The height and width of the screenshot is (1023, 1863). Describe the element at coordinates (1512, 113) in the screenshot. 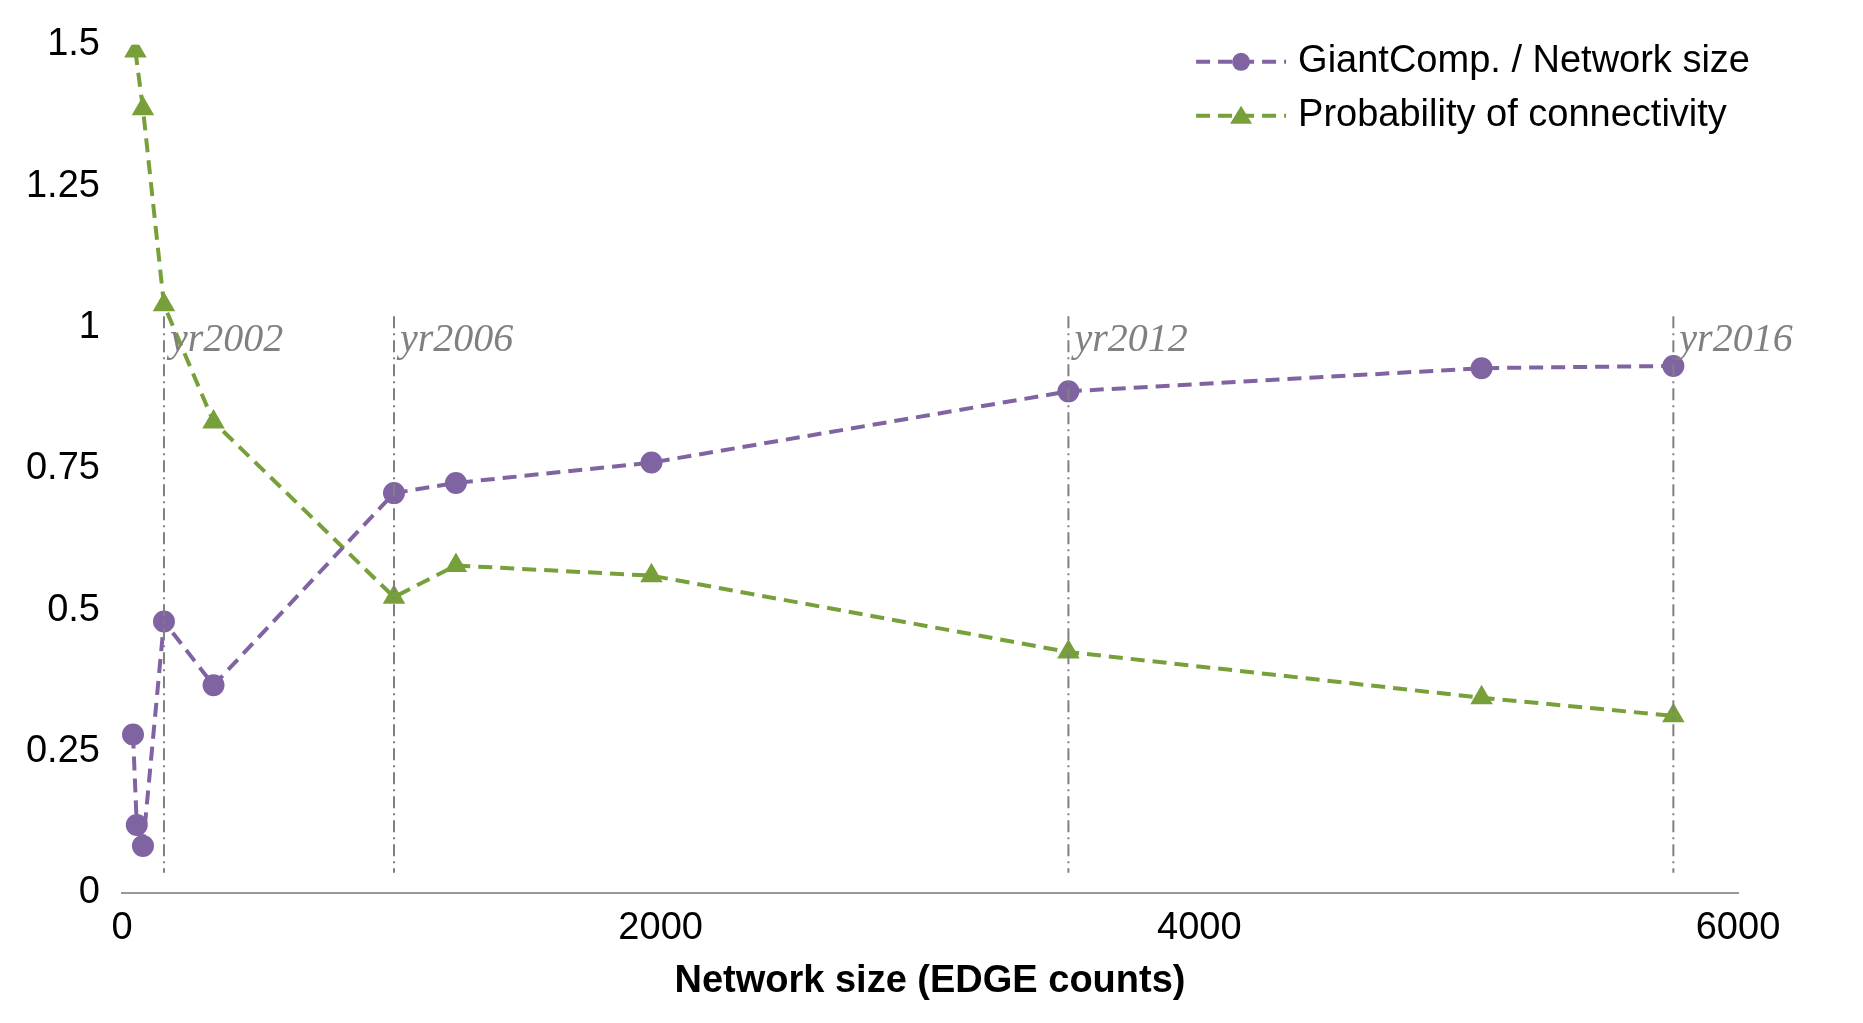

I see `legend-label: Probability of connectivity` at that location.